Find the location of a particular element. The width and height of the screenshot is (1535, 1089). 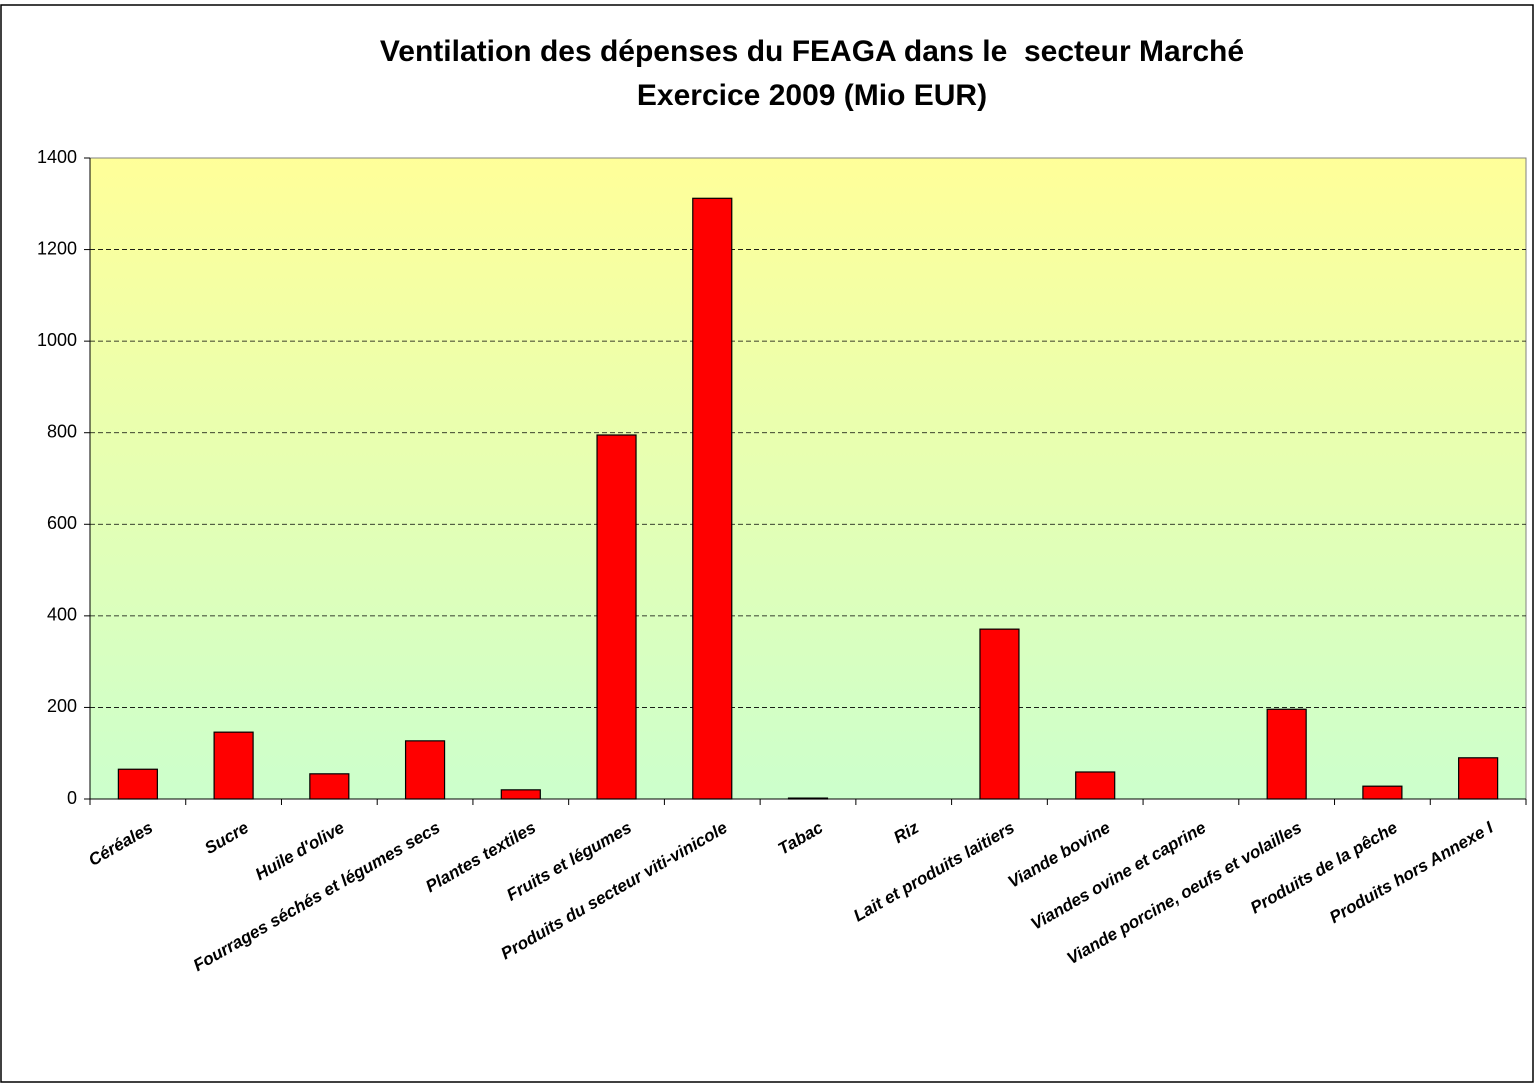

y-tick-label: 400 is located at coordinates (62, 615).